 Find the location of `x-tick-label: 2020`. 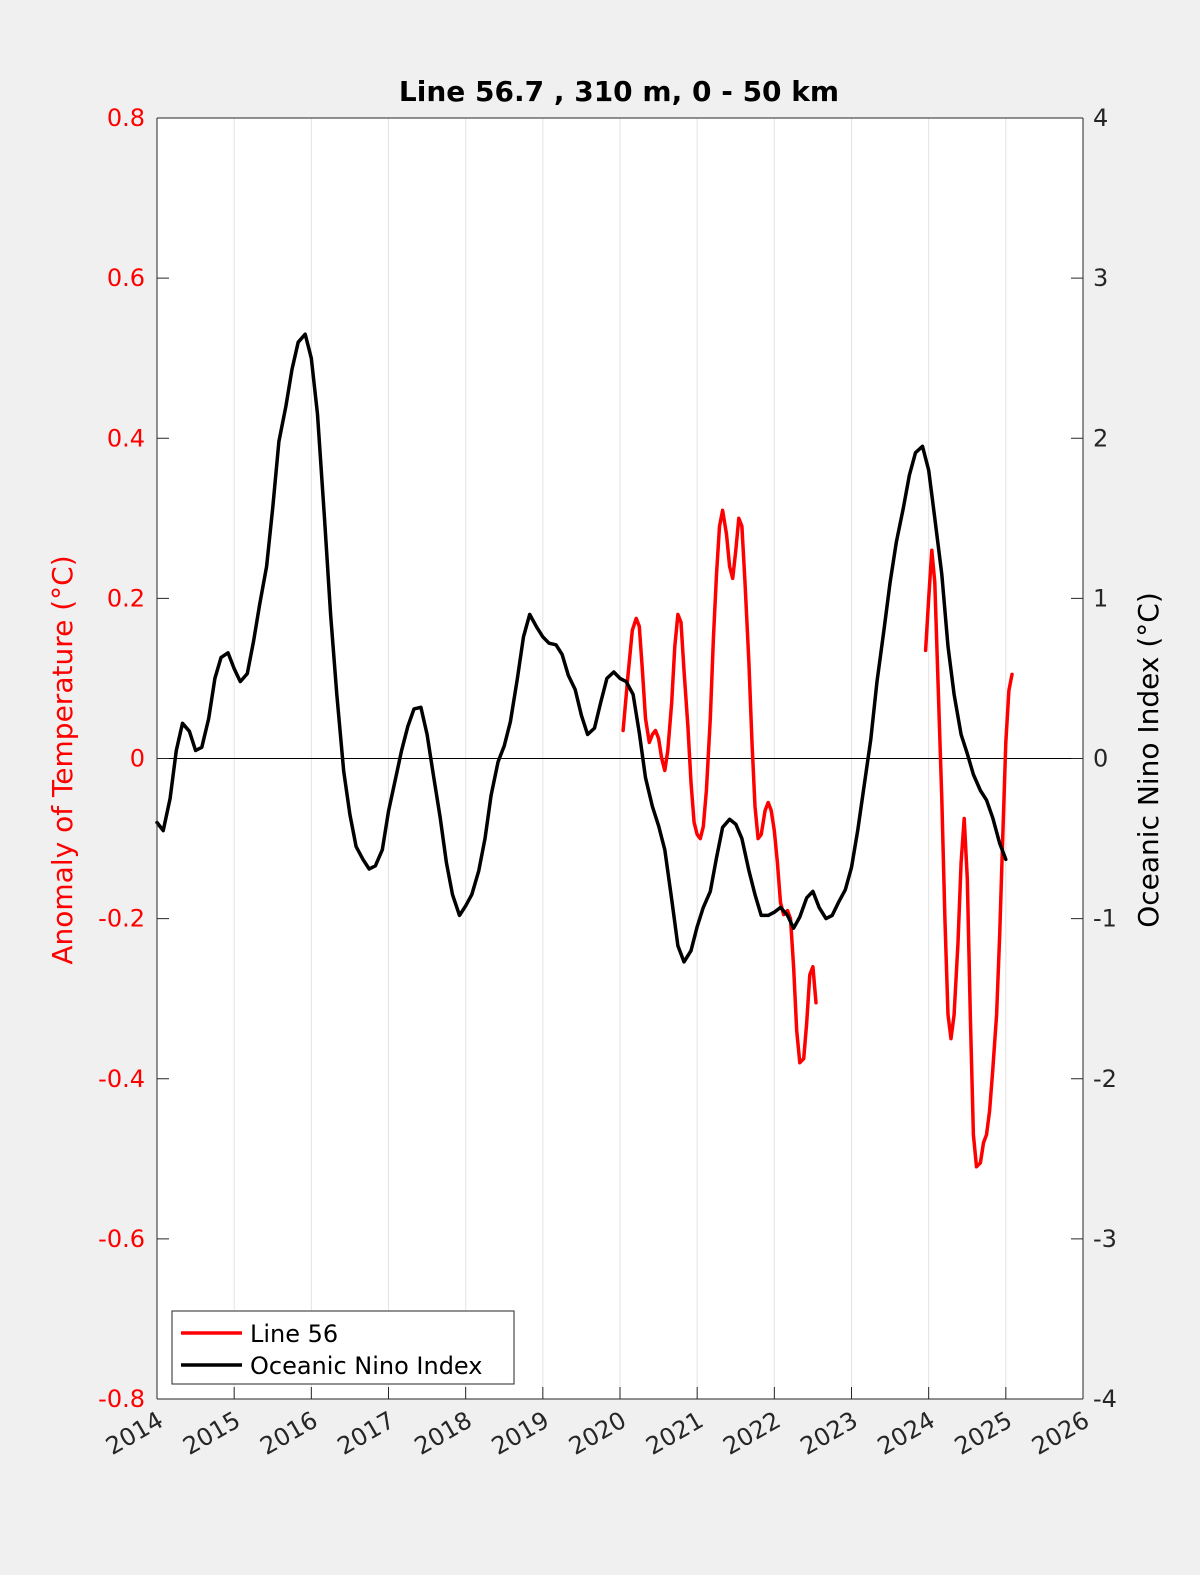

x-tick-label: 2020 is located at coordinates (597, 1433).